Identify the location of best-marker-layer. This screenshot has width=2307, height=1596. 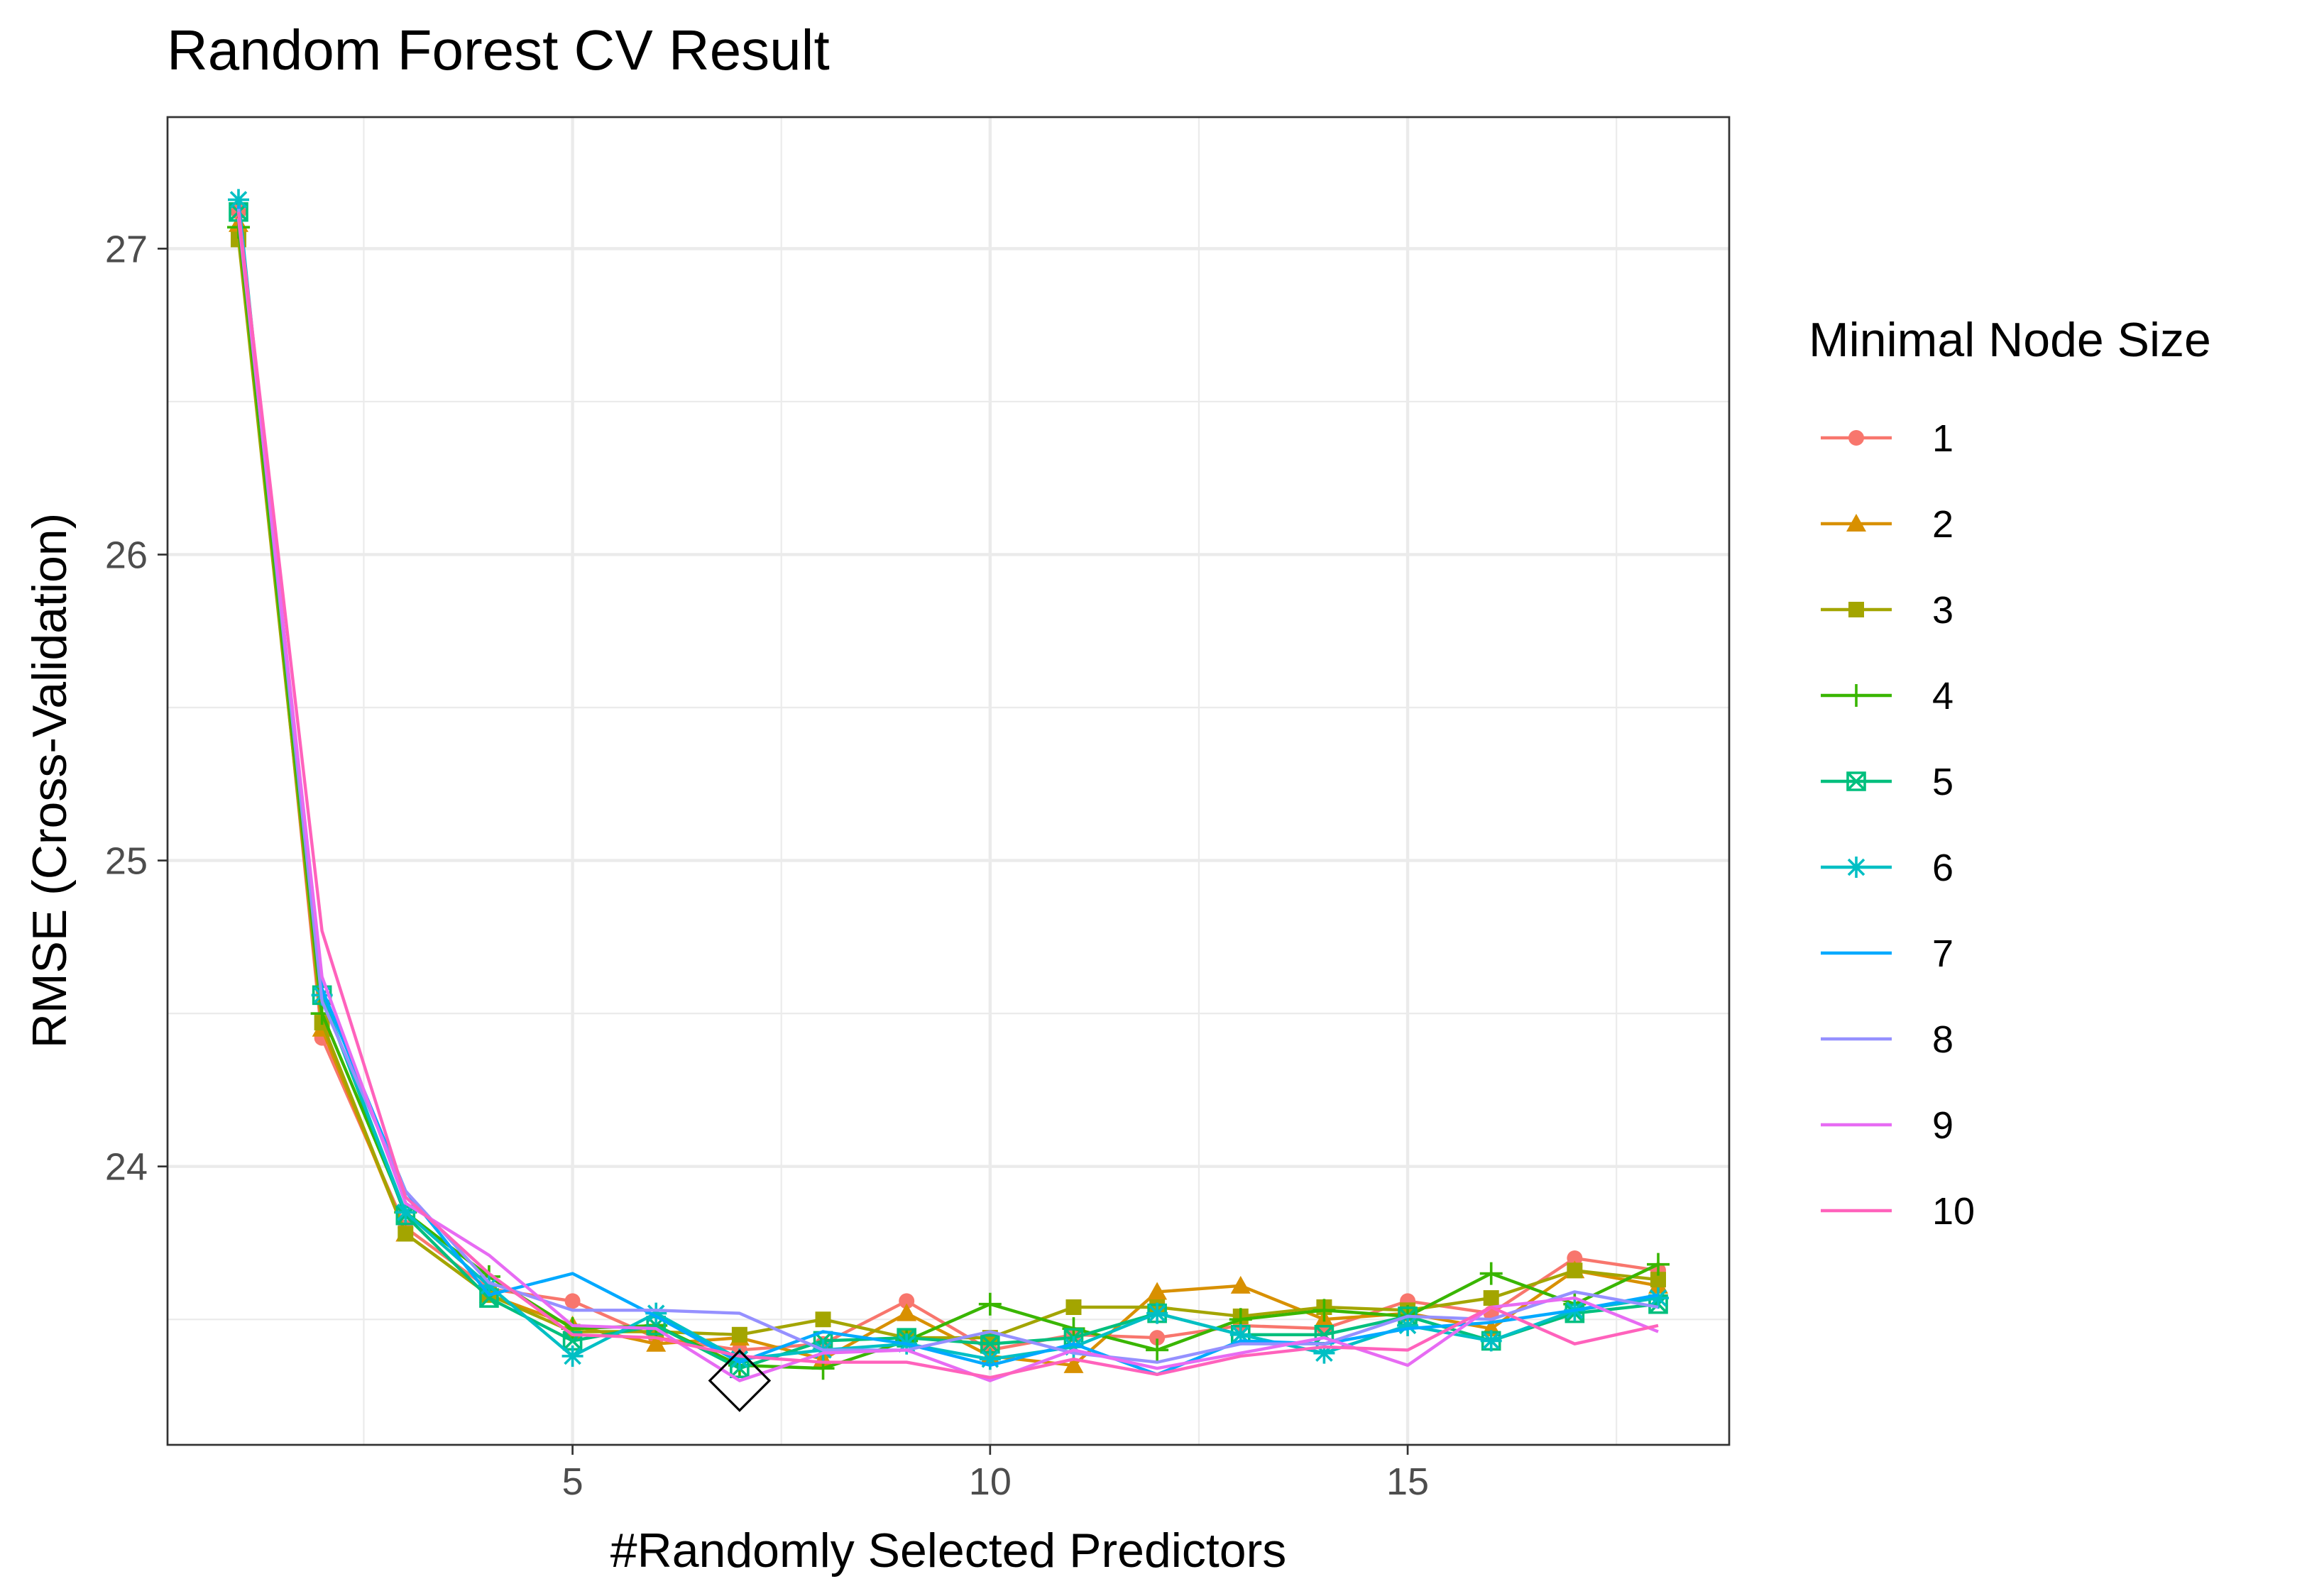
(740, 1380).